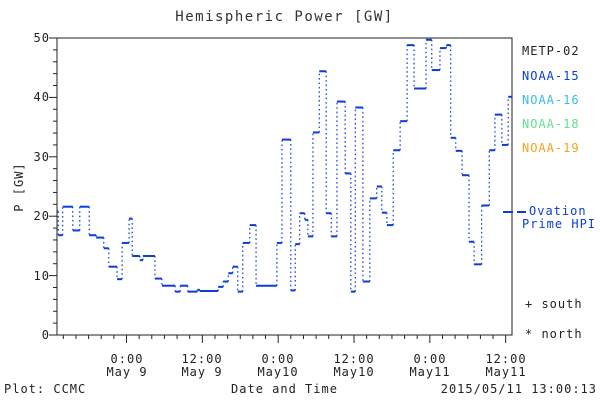 The image size is (600, 400). What do you see at coordinates (551, 124) in the screenshot?
I see `legend-item-noaa18: NOAA-18` at bounding box center [551, 124].